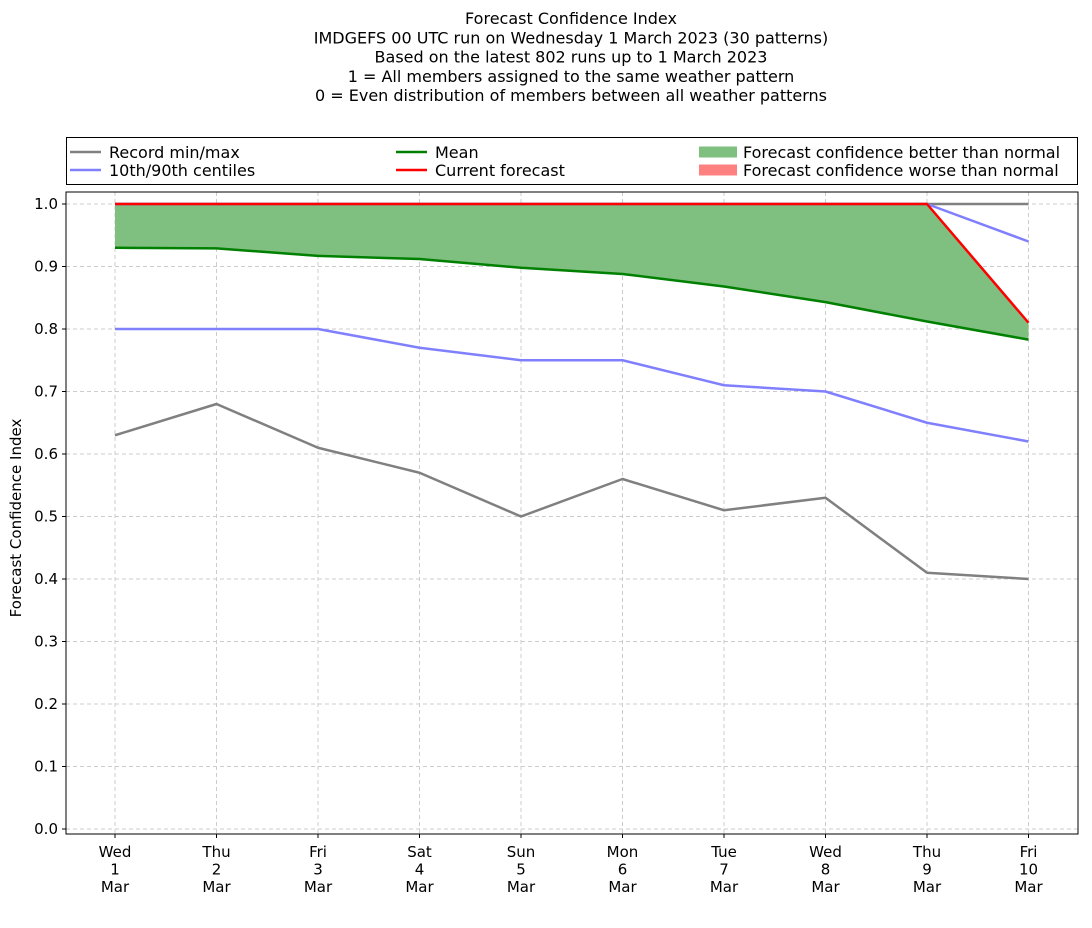 This screenshot has height=928, width=1092. I want to click on legend-label: Current forecast, so click(500, 170).